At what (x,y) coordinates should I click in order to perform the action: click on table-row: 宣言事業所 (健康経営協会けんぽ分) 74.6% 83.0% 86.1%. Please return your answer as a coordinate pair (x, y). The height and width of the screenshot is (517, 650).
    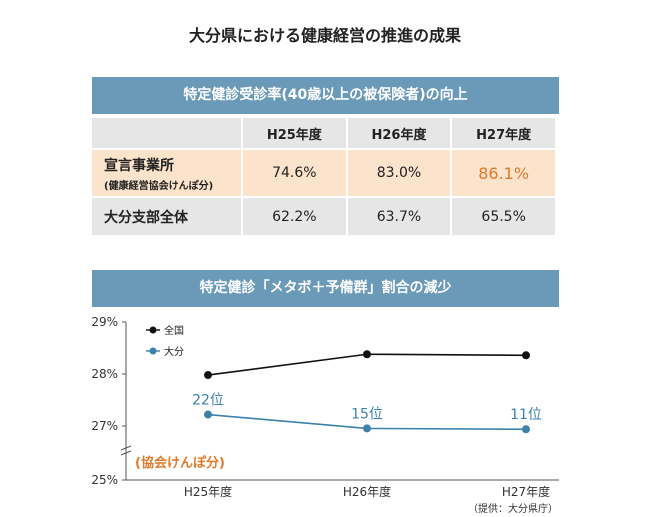
    Looking at the image, I should click on (323, 173).